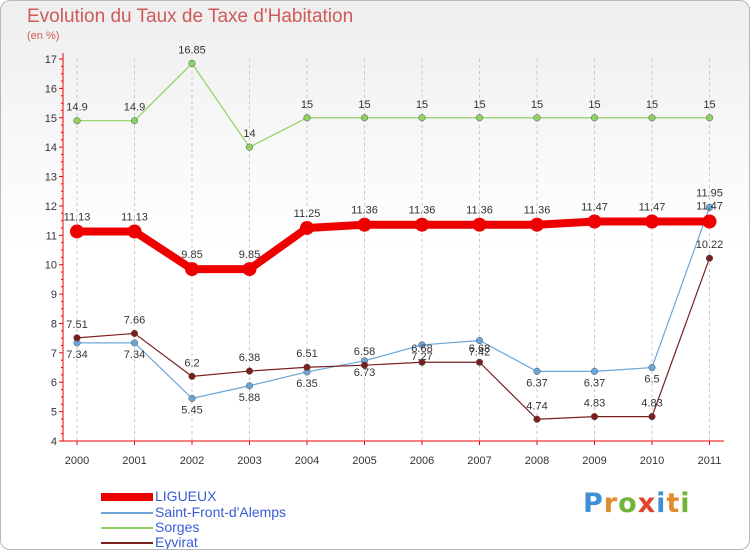 Image resolution: width=750 pixels, height=550 pixels. What do you see at coordinates (134, 217) in the screenshot?
I see `data-label-ligueux-2001: 11.13` at bounding box center [134, 217].